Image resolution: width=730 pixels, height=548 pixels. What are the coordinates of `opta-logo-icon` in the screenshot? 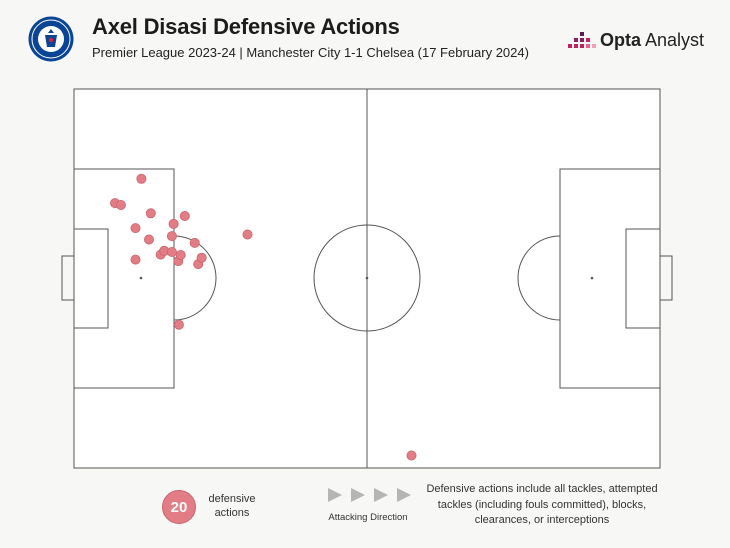 It's located at (582, 40).